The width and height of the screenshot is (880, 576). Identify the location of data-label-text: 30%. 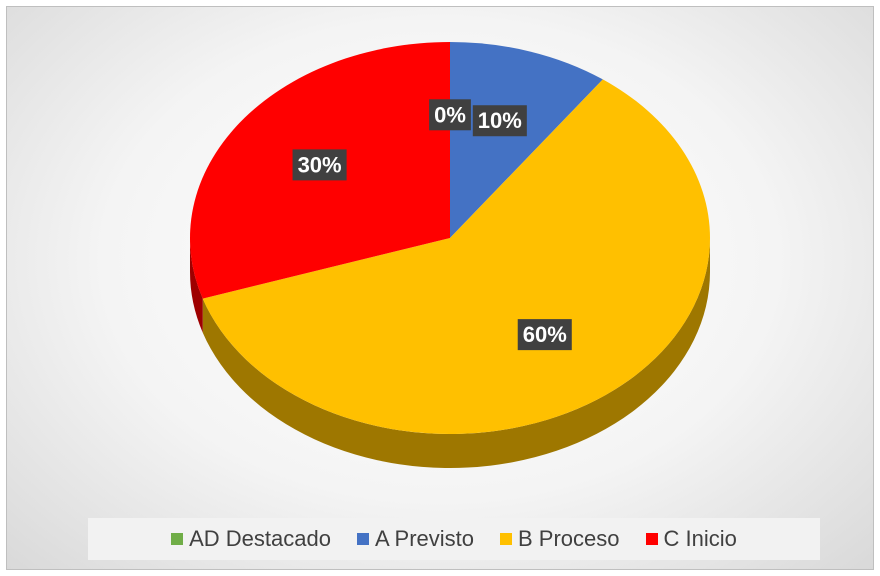
(320, 164).